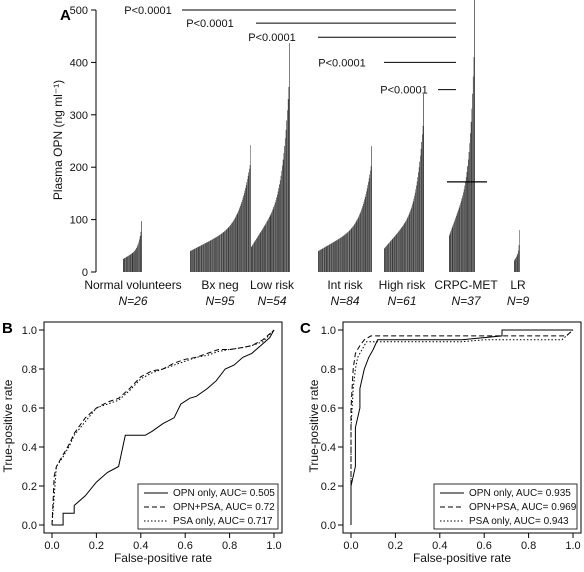 The width and height of the screenshot is (584, 572). Describe the element at coordinates (229, 546) in the screenshot. I see `x-tick-label: 0.8` at that location.